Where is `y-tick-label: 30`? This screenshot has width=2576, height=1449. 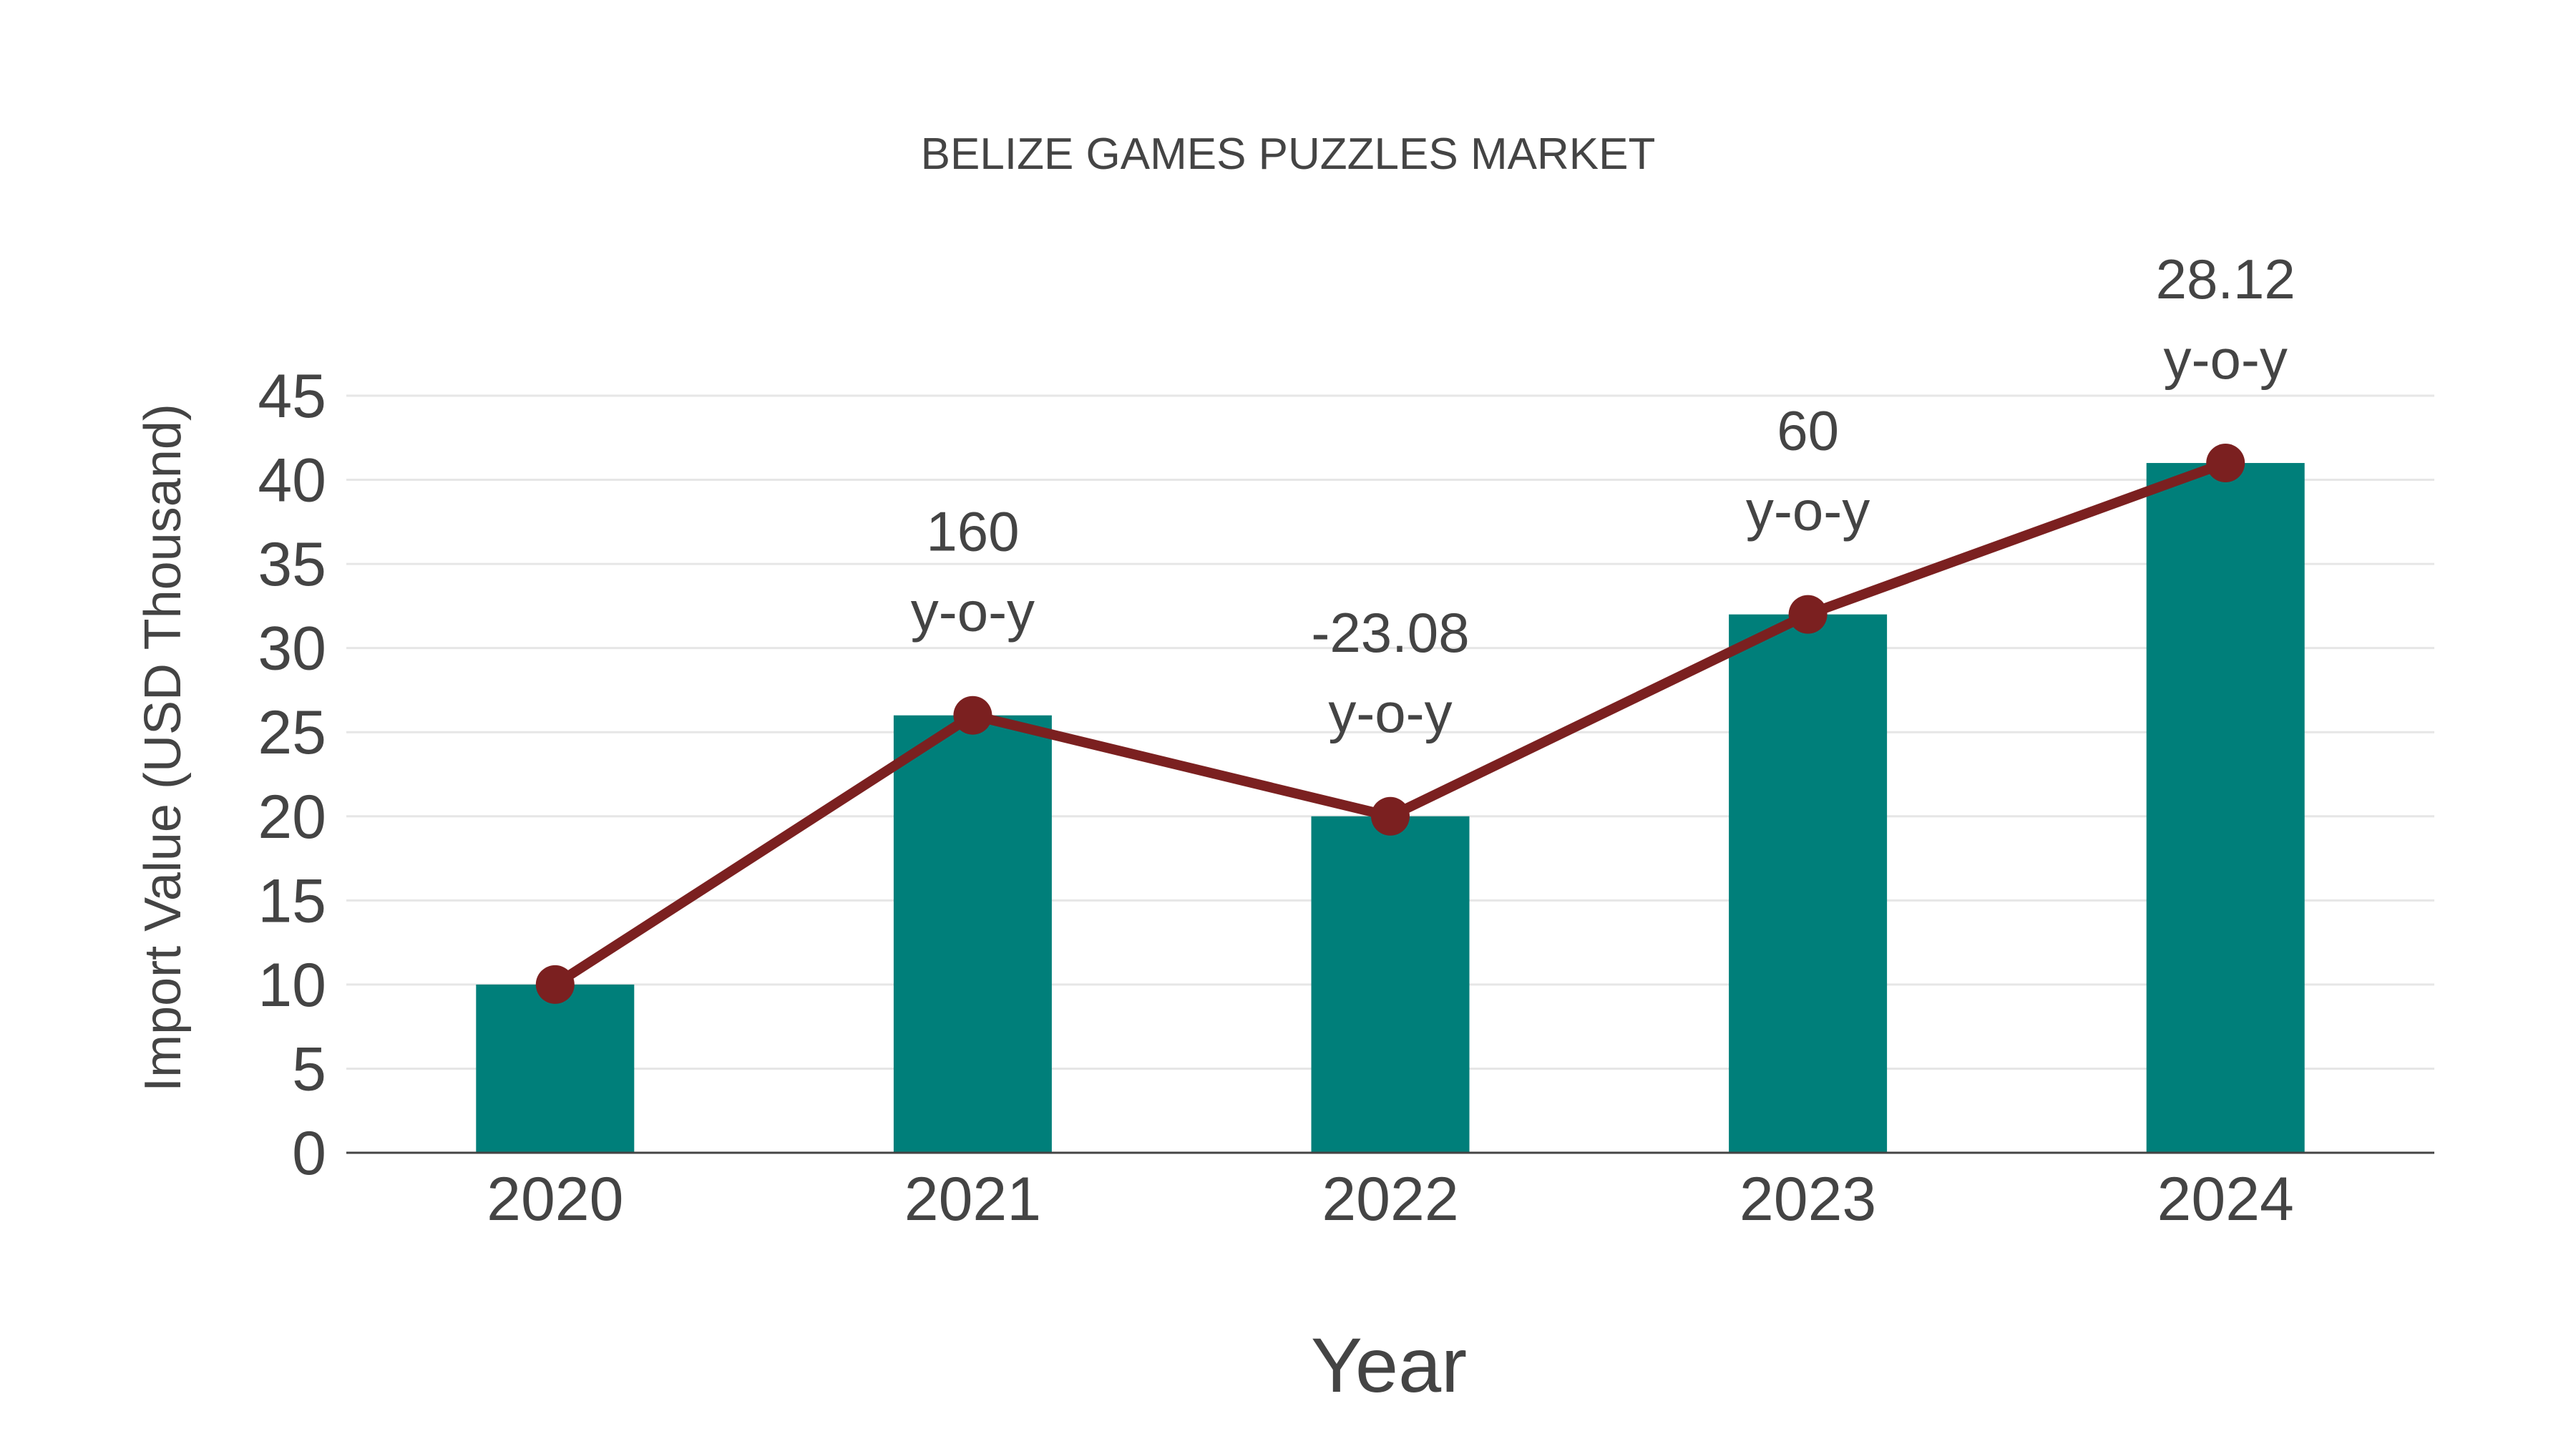 y-tick-label: 30 is located at coordinates (292, 649).